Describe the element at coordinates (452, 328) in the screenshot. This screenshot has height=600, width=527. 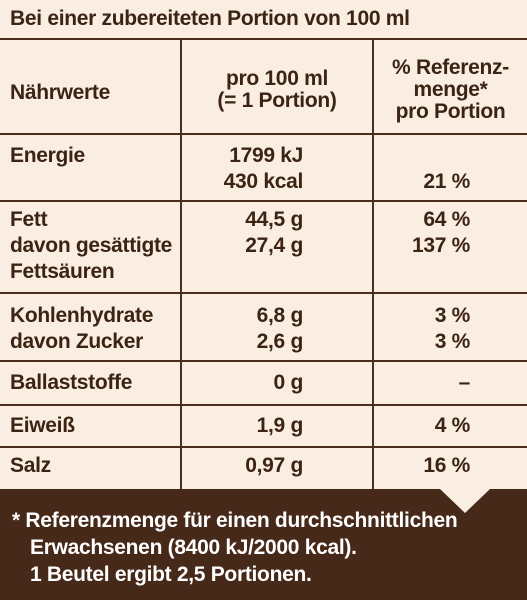
I see `row-kohlenhydrate-ref: 3 % 3 %` at that location.